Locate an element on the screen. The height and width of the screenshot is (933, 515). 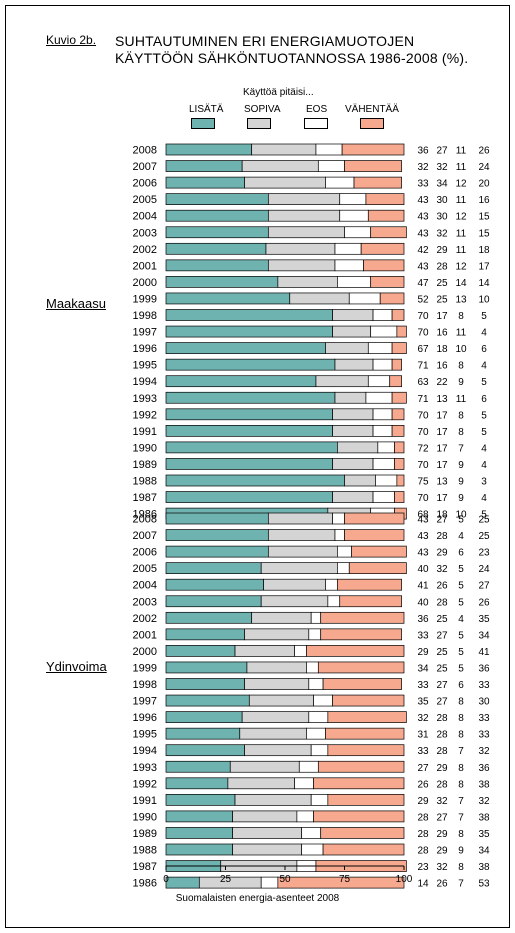
value-label-ydinvoima-1999-eos: 5 is located at coordinates (461, 668).